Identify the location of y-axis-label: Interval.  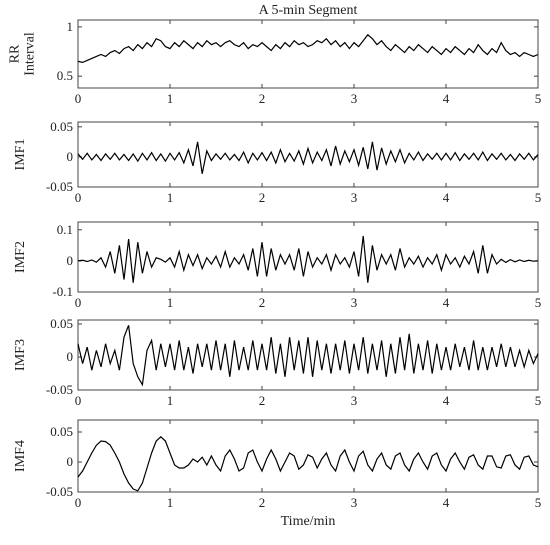
(30, 54).